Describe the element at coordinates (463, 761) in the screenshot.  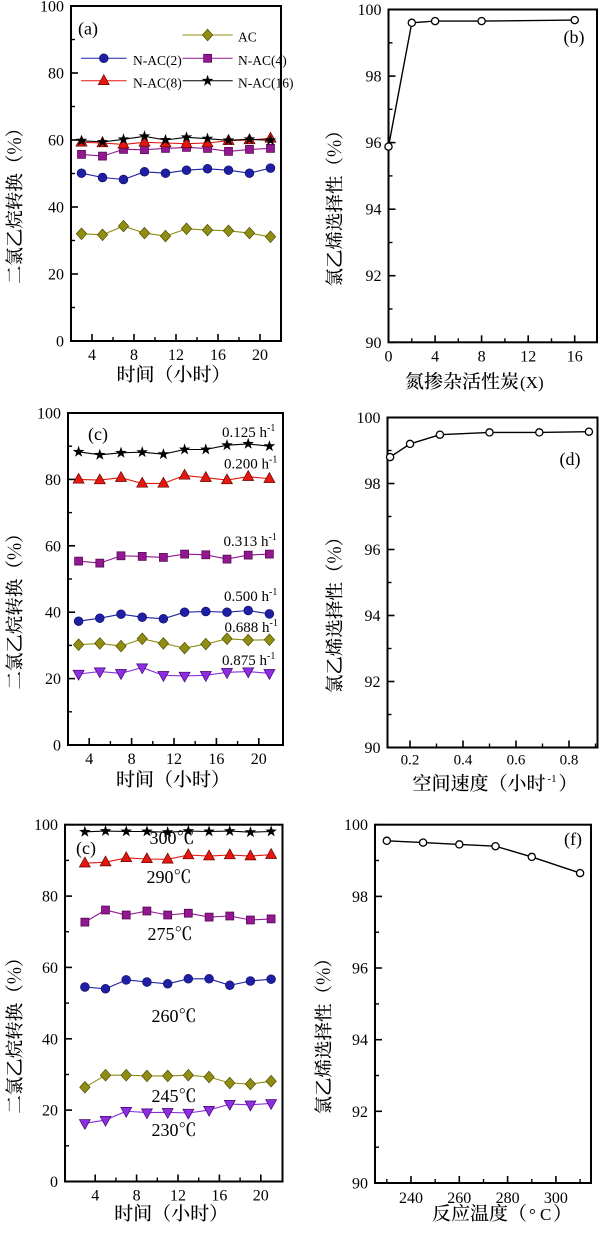
I see `svg-text: 0.4` at that location.